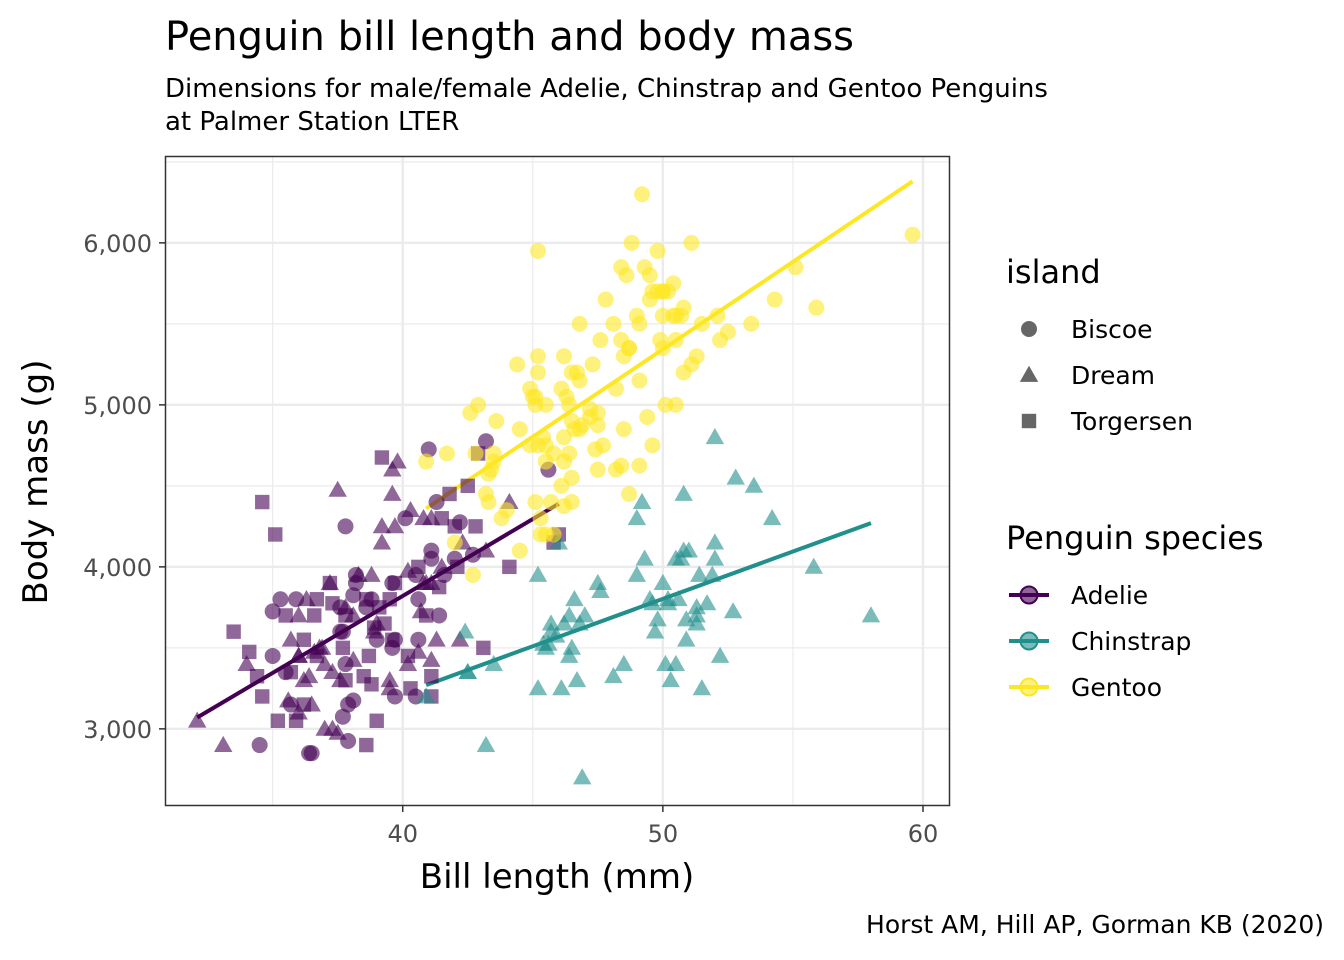  I want to click on x-axis-title: Bill length (mm), so click(557, 877).